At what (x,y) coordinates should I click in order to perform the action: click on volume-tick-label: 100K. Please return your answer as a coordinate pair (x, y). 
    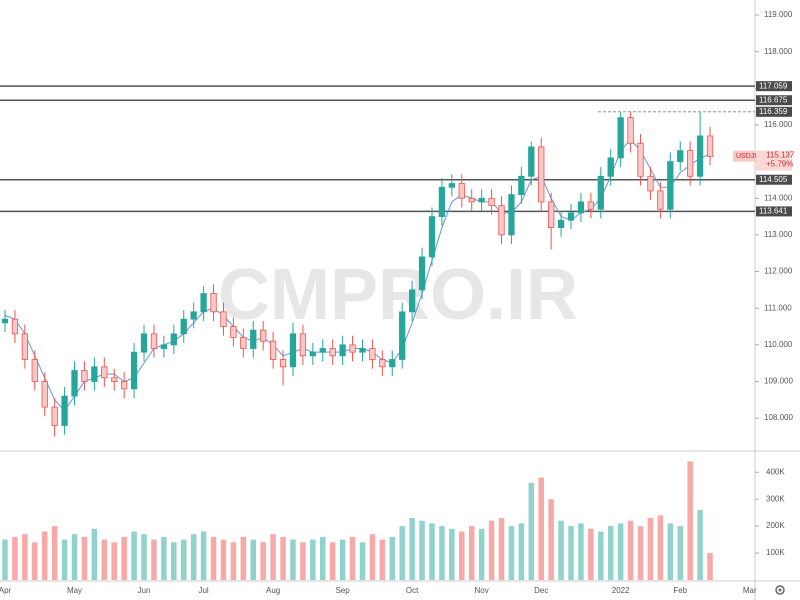
    Looking at the image, I should click on (775, 552).